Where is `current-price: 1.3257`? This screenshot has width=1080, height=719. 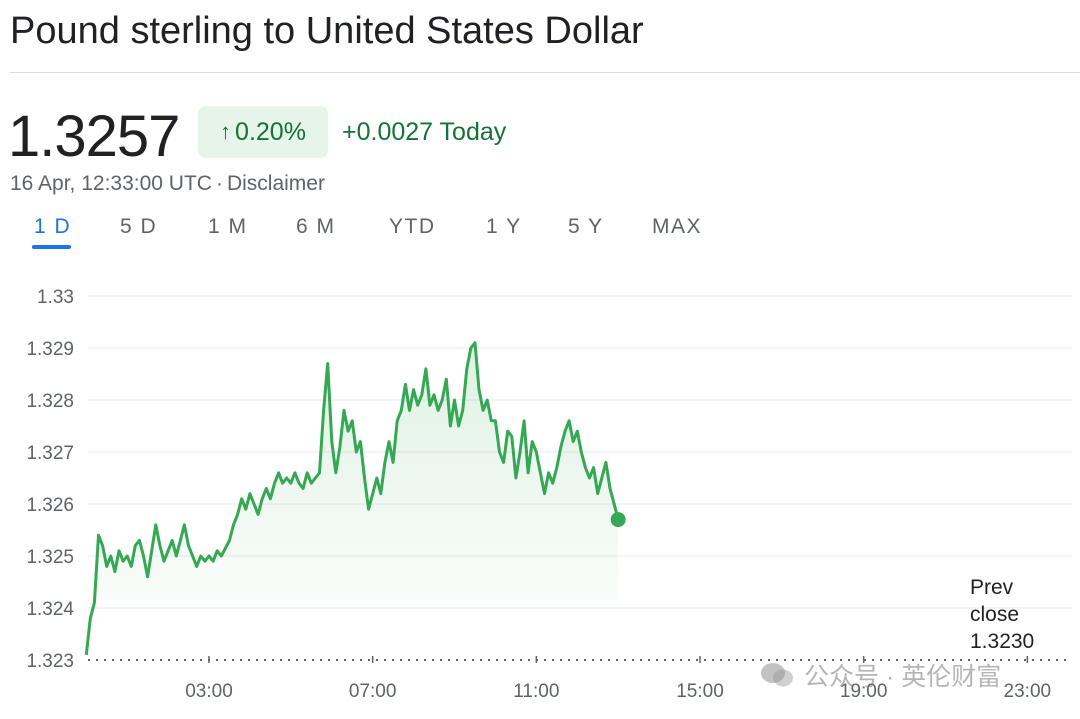
current-price: 1.3257 is located at coordinates (94, 136).